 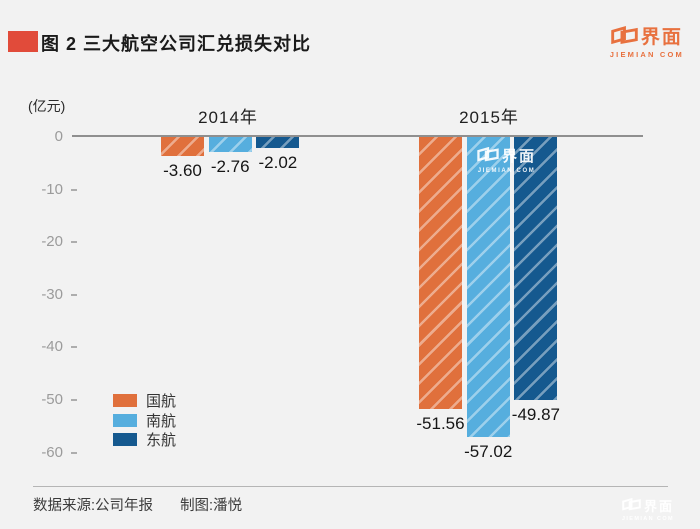 What do you see at coordinates (58, 136) in the screenshot?
I see `y-tick-label: 0` at bounding box center [58, 136].